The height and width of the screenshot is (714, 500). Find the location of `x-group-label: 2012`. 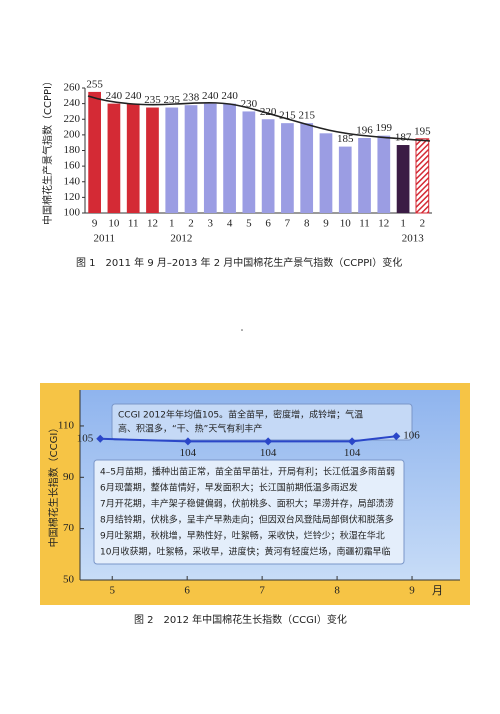

x-group-label: 2012 is located at coordinates (181, 239).